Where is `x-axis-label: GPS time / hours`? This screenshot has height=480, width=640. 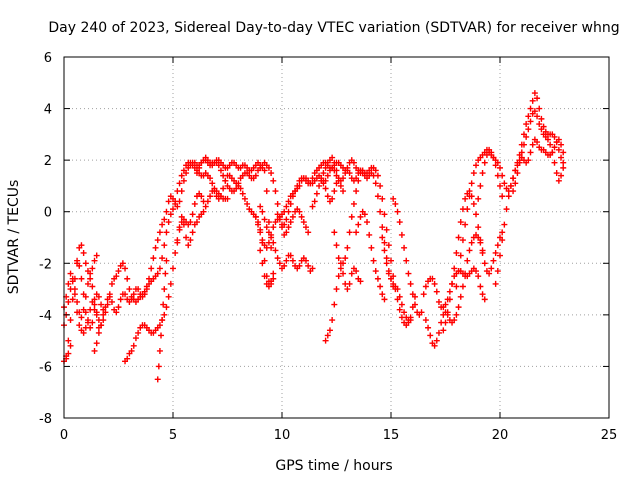 x-axis-label: GPS time / hours is located at coordinates (333, 466).